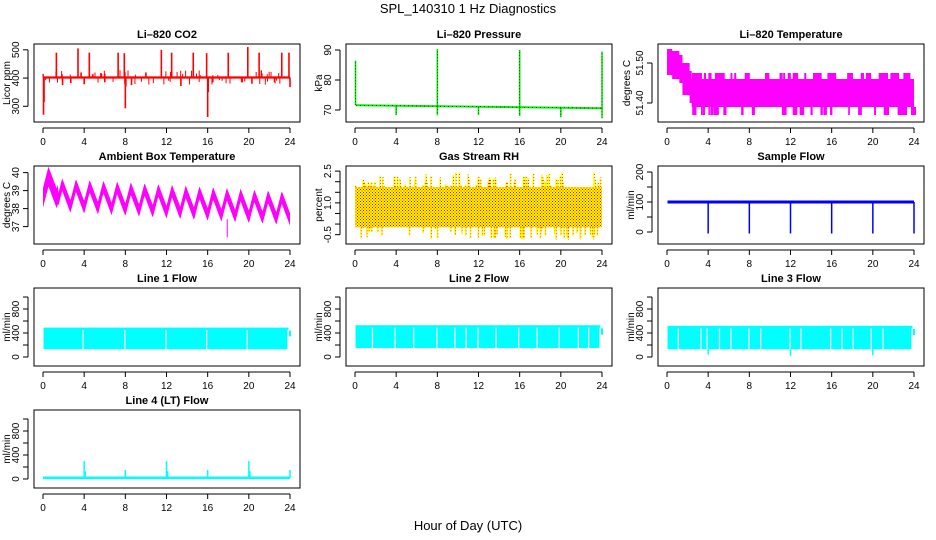  What do you see at coordinates (791, 279) in the screenshot?
I see `panel-title: Line 3 Flow` at bounding box center [791, 279].